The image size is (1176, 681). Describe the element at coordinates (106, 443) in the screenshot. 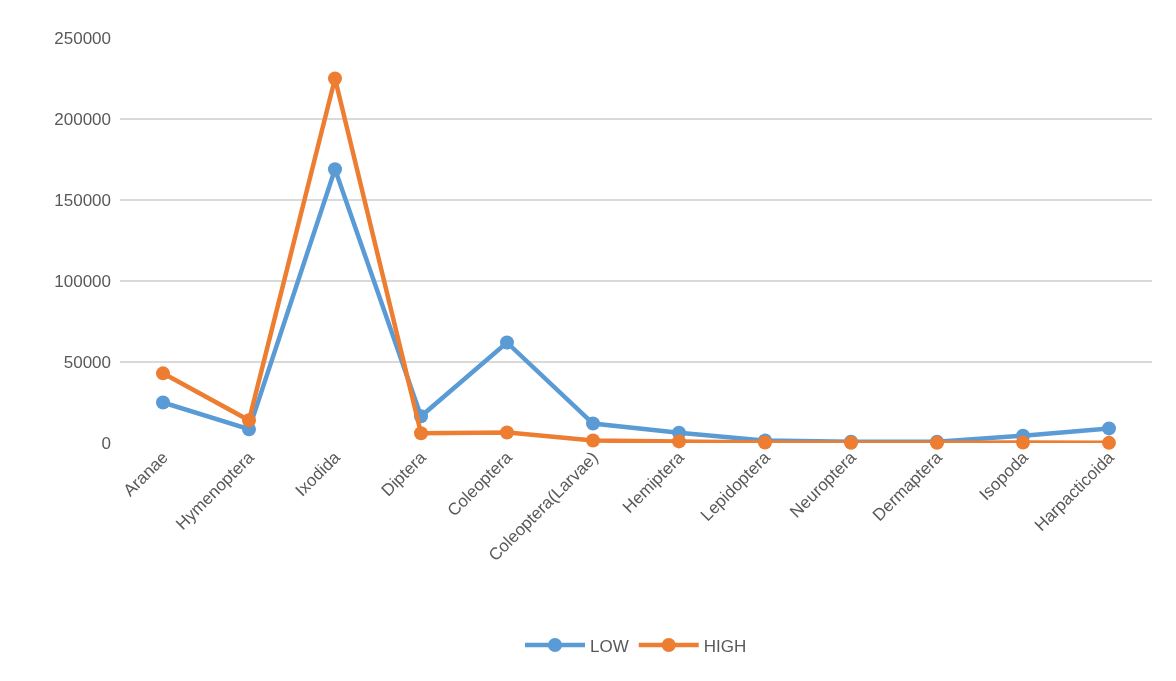

I see `y-tick-label: 0` at that location.